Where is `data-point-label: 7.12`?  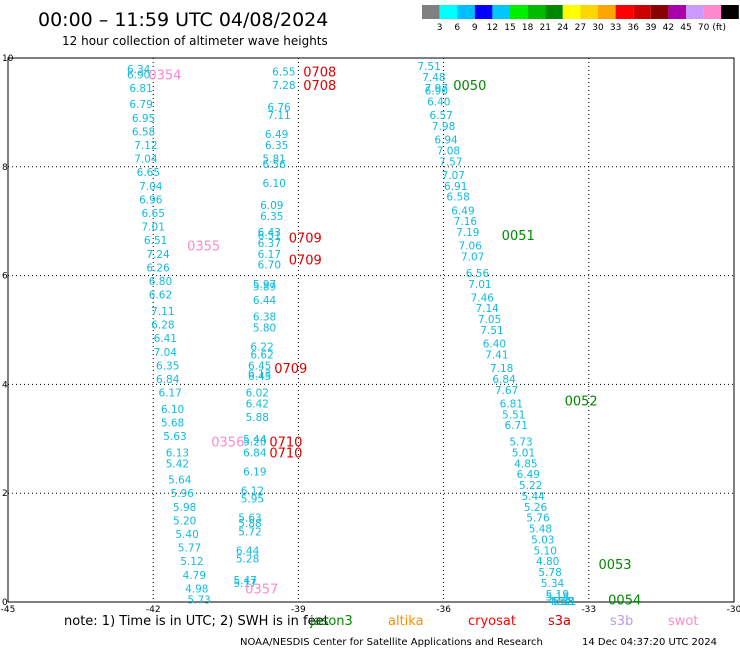
data-point-label: 7.12 is located at coordinates (145, 146).